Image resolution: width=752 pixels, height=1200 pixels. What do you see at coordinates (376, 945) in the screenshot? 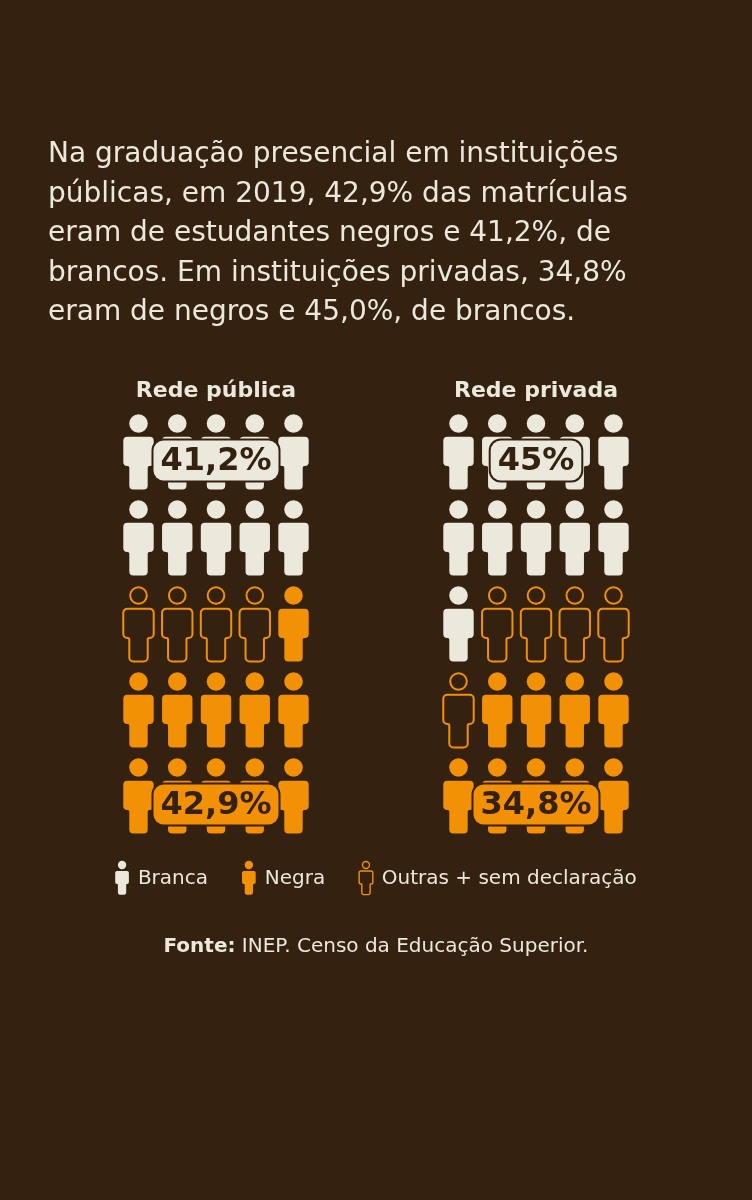
I see `source-note: Fonte: INEP. Censo da Educação Superior.` at bounding box center [376, 945].